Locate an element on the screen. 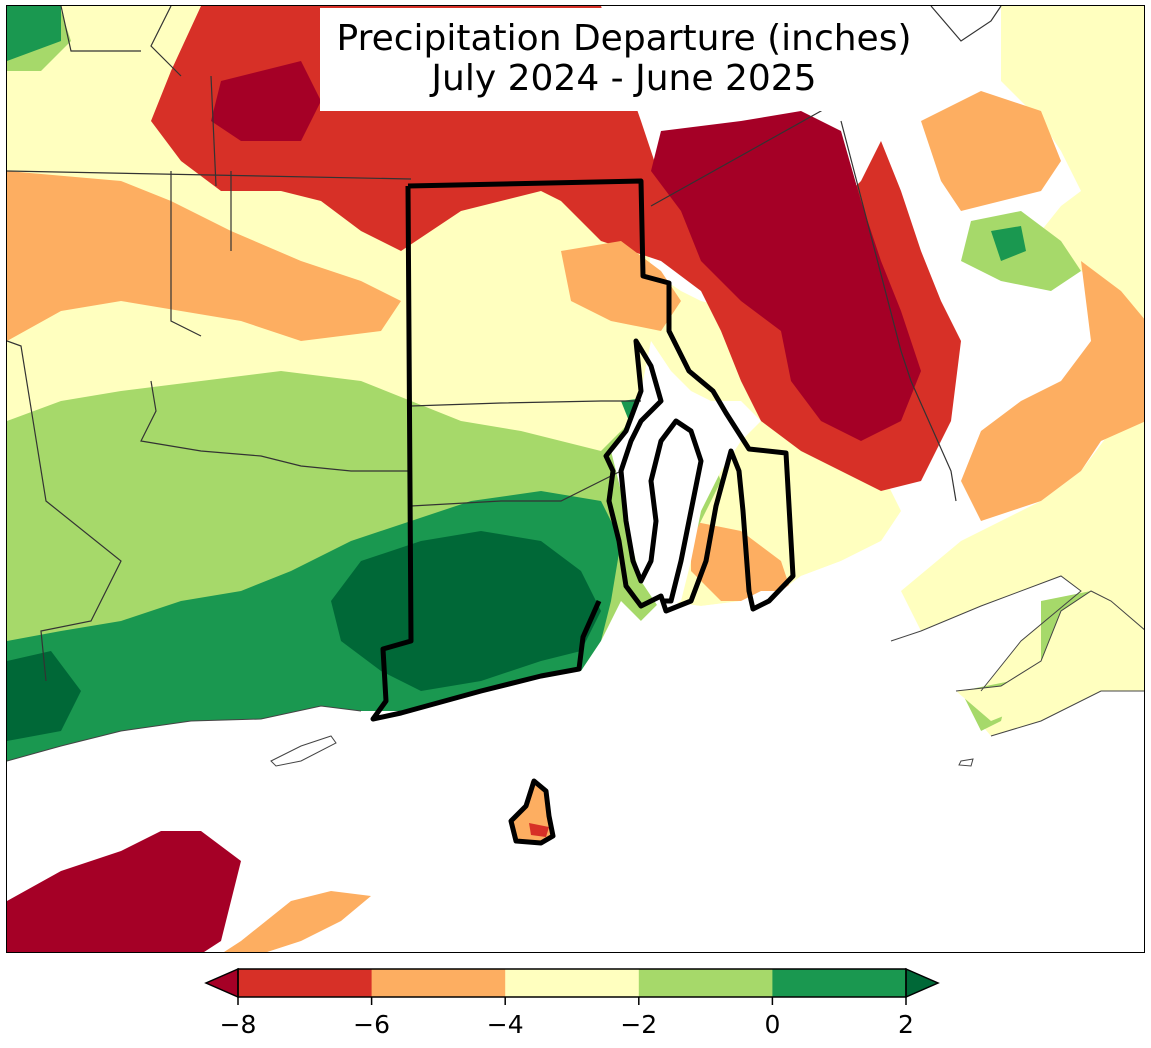 The width and height of the screenshot is (1151, 1048). colorbar-over-arrow is located at coordinates (922, 983).